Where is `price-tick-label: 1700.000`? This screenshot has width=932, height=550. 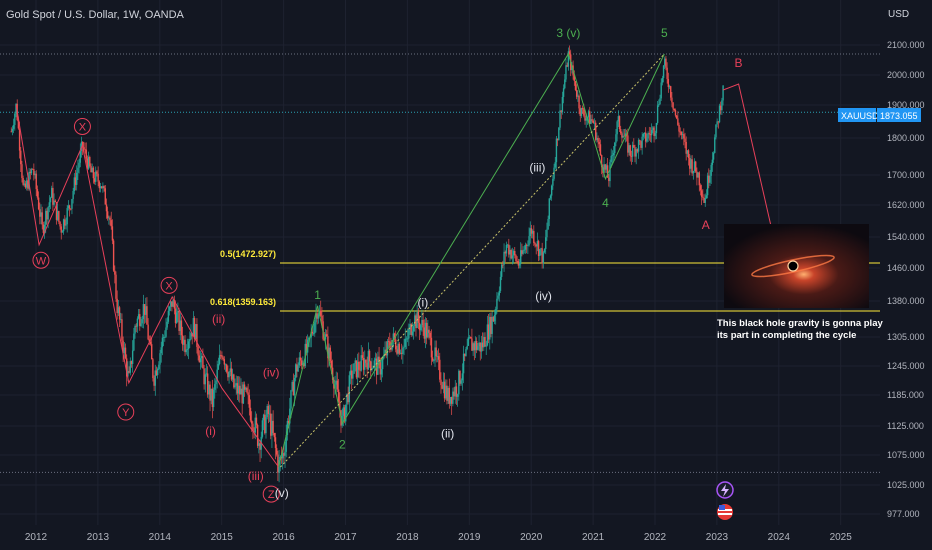
price-tick-label: 1700.000 is located at coordinates (906, 175).